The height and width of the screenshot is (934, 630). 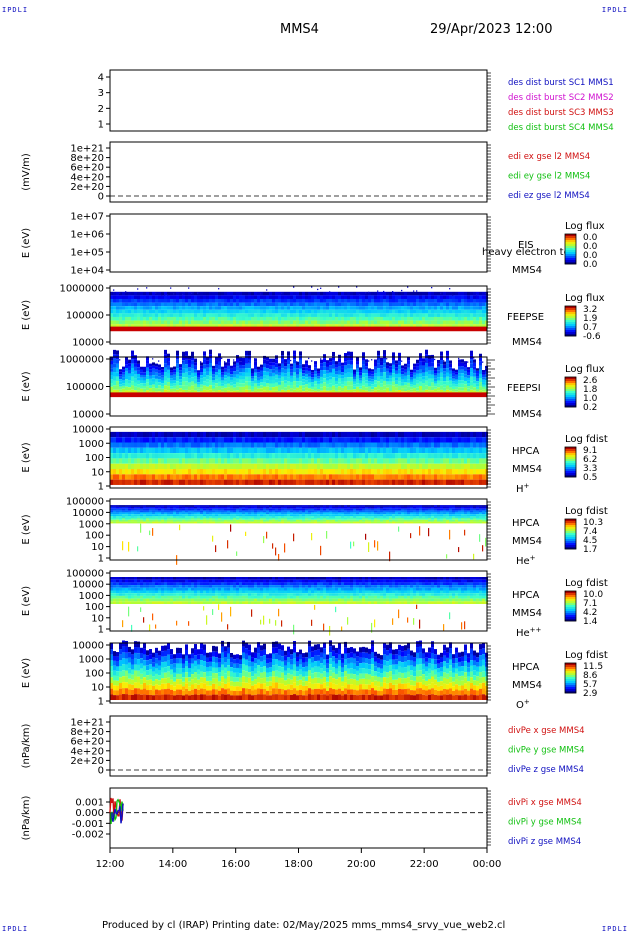 I want to click on panel7-ytick-label: 10, so click(x=97, y=547).